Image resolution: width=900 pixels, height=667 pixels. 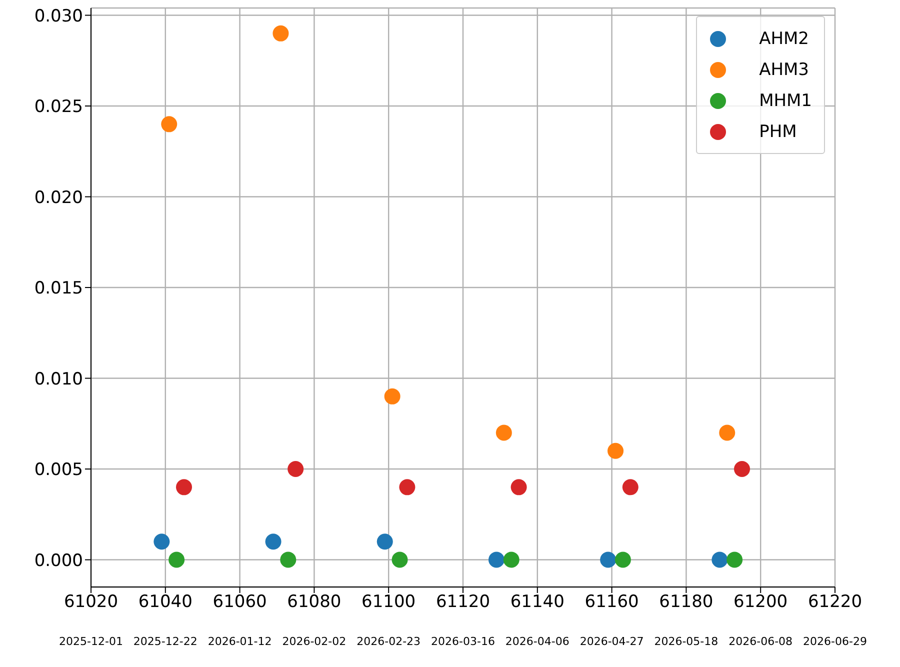 What do you see at coordinates (537, 641) in the screenshot?
I see `x2-tick-label: 2026-04-06` at bounding box center [537, 641].